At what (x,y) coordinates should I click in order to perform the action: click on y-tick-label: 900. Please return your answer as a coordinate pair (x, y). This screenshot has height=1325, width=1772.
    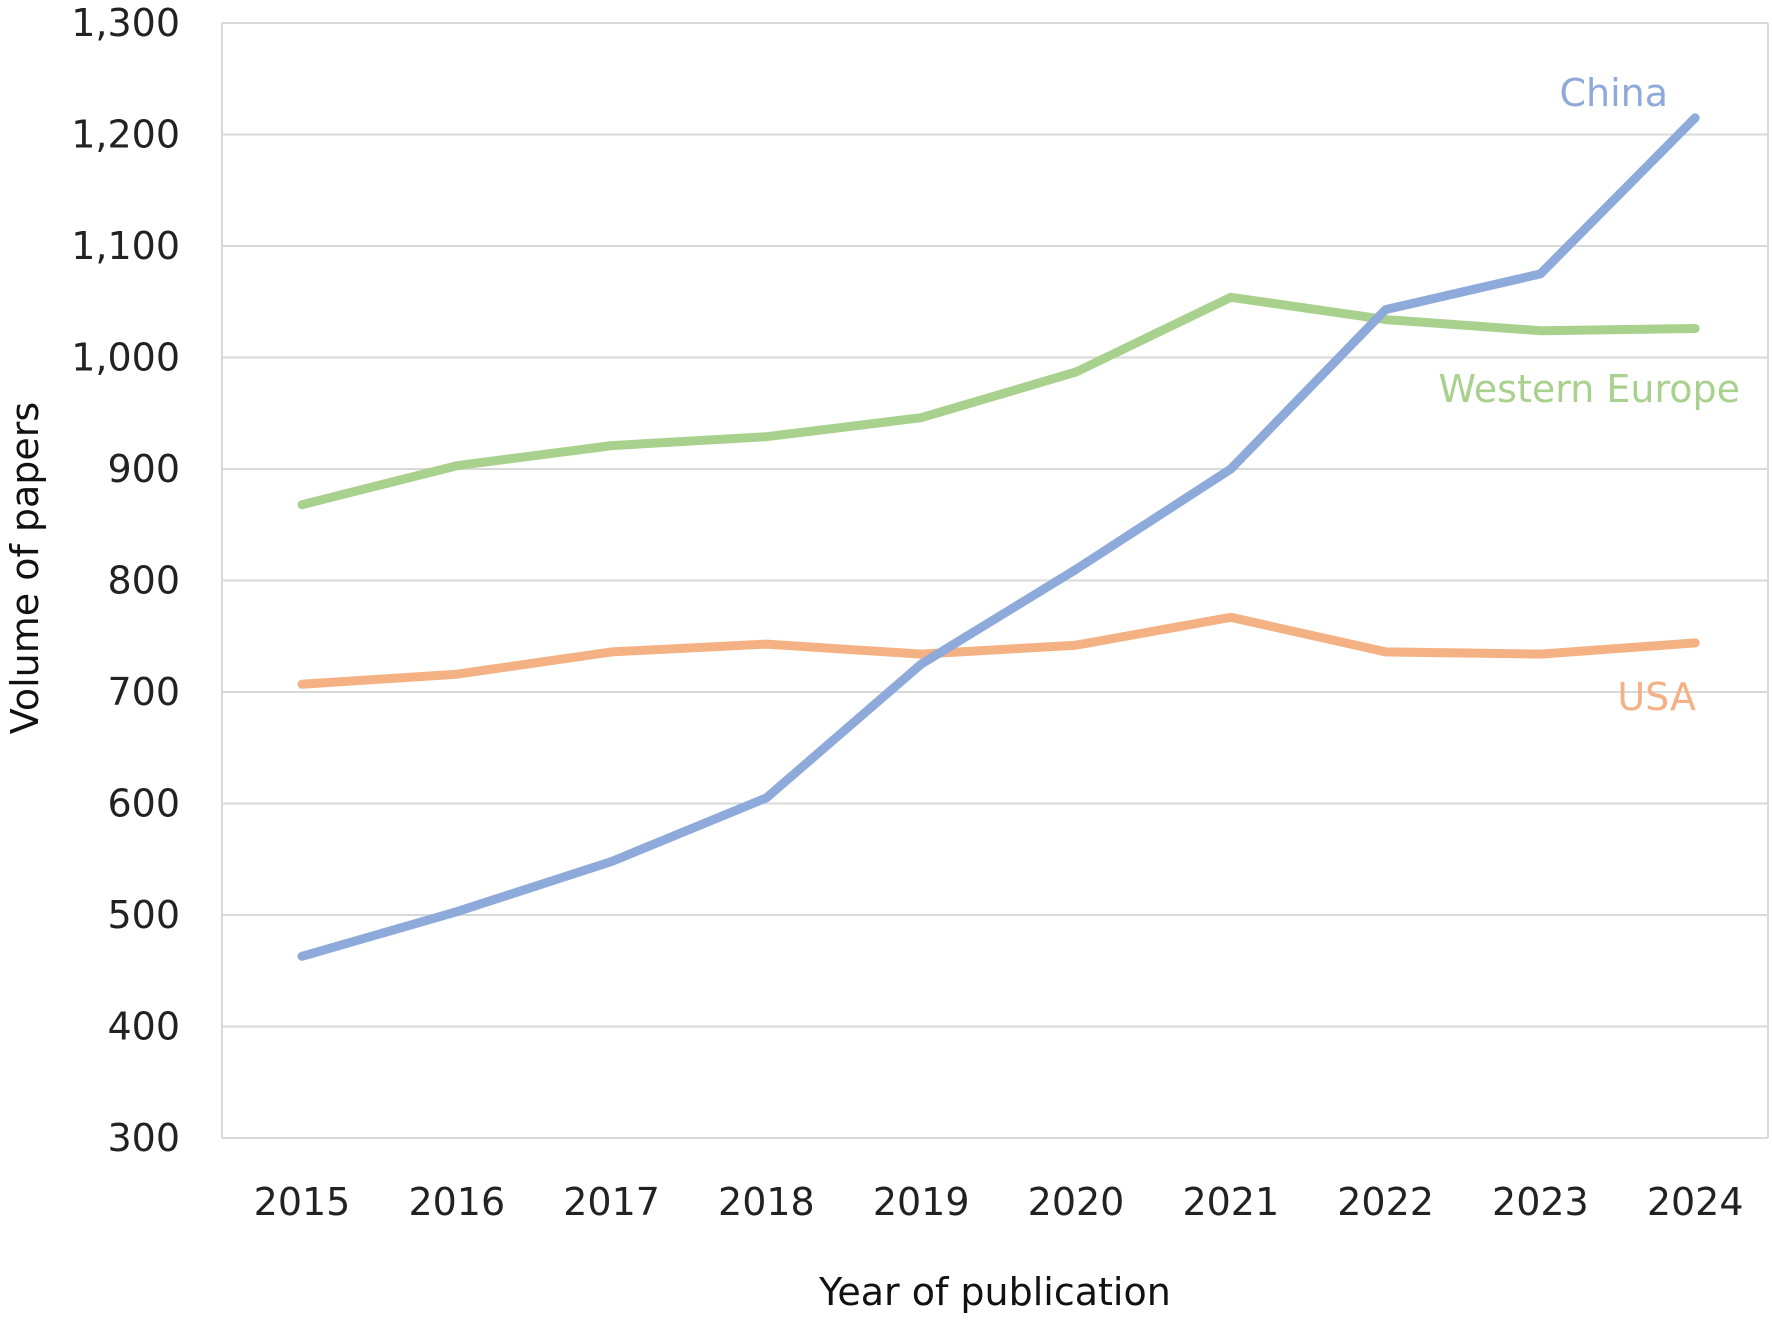
    Looking at the image, I should click on (143, 469).